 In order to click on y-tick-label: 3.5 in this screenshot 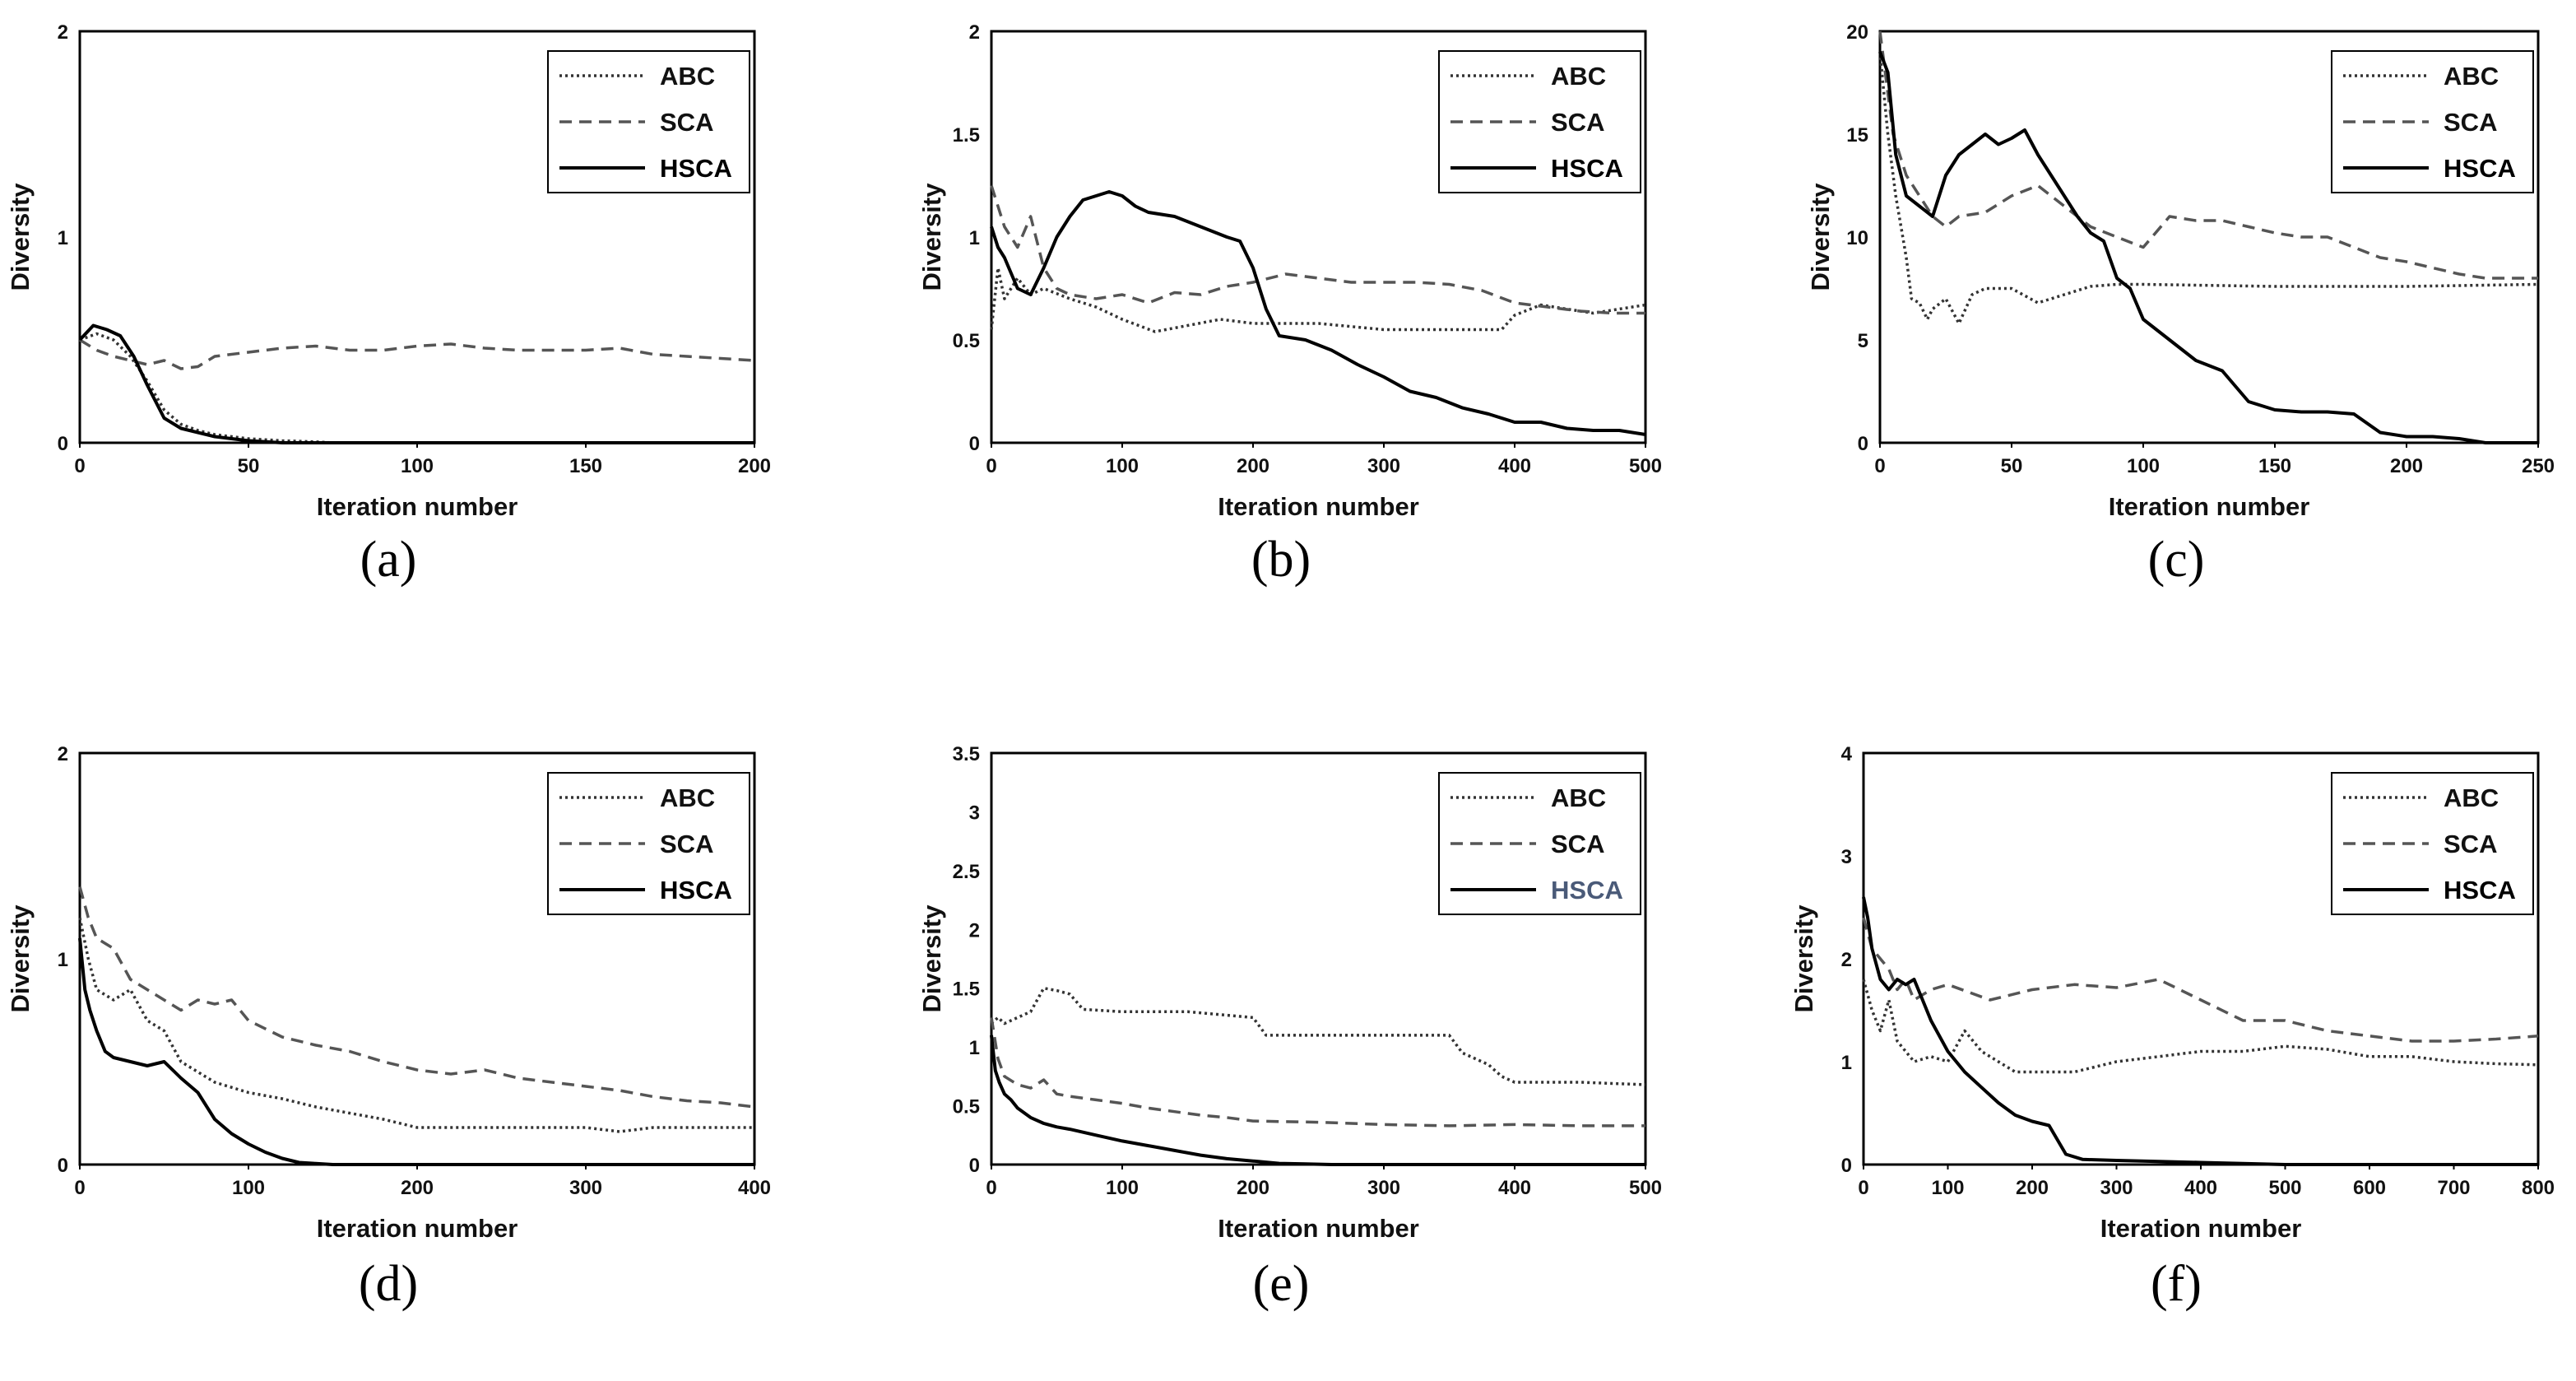, I will do `click(966, 754)`.